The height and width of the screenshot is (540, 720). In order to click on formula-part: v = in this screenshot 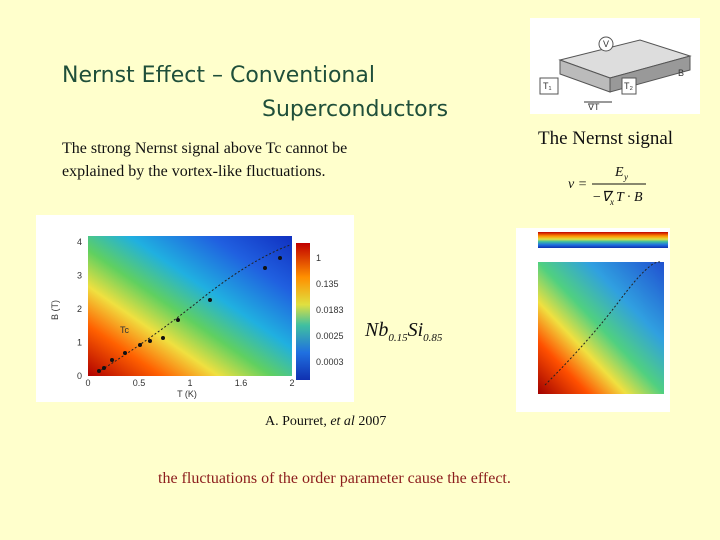, I will do `click(577, 184)`.